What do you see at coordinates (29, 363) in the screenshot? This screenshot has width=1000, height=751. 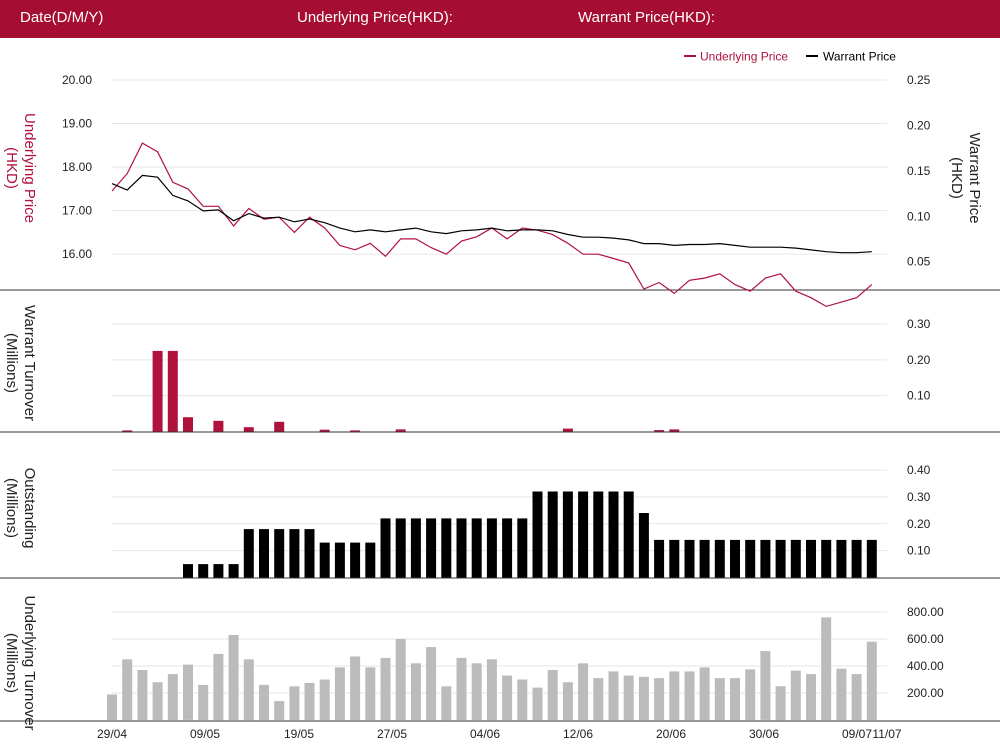 I see `warrant-turnover-axis-title-line: Warrant Turnover` at bounding box center [29, 363].